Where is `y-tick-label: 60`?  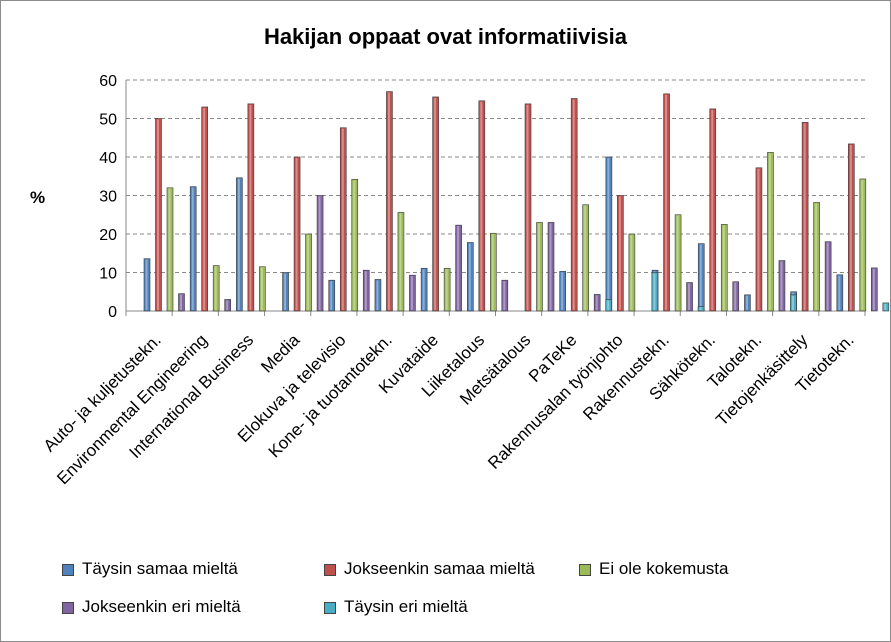 y-tick-label: 60 is located at coordinates (108, 81).